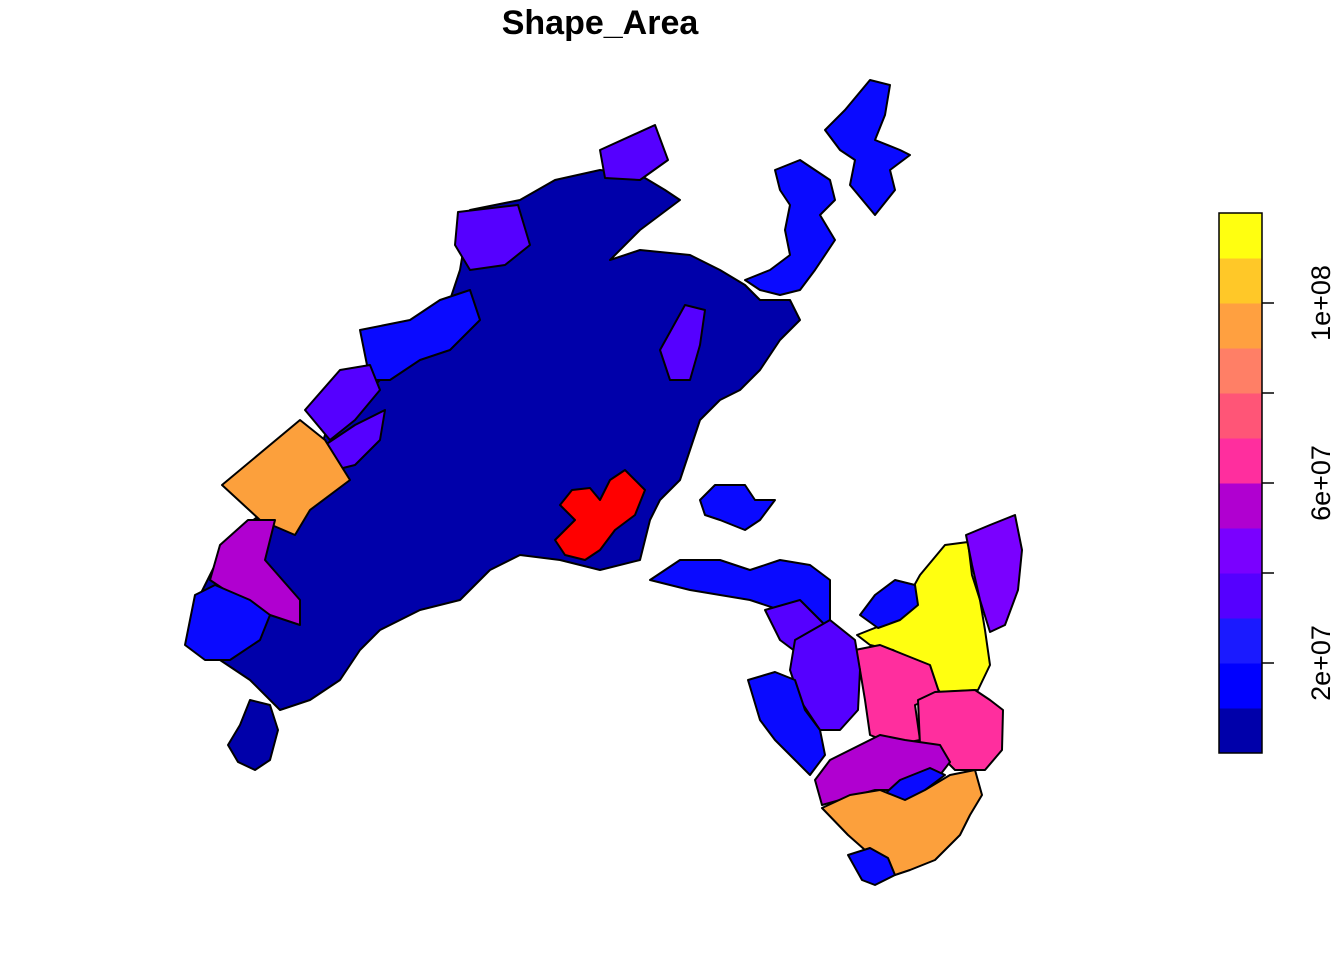 Image resolution: width=1344 pixels, height=960 pixels. I want to click on region-west-blue, so click(420, 335).